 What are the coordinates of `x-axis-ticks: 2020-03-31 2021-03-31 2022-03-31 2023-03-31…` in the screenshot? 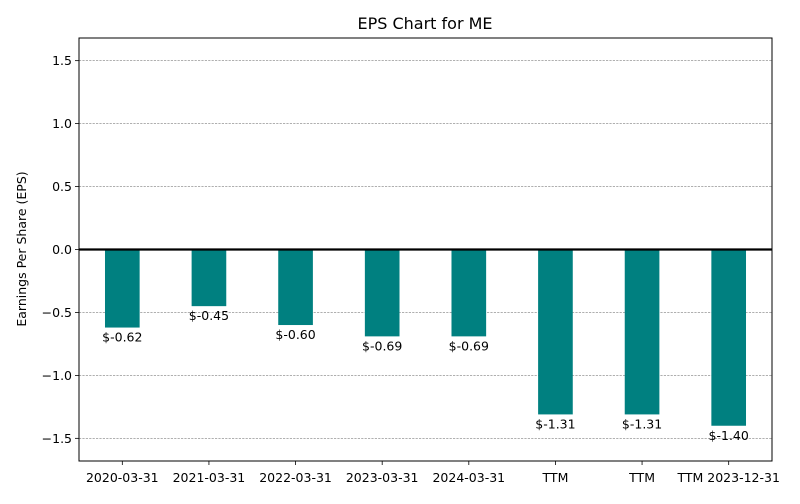 It's located at (433, 473).